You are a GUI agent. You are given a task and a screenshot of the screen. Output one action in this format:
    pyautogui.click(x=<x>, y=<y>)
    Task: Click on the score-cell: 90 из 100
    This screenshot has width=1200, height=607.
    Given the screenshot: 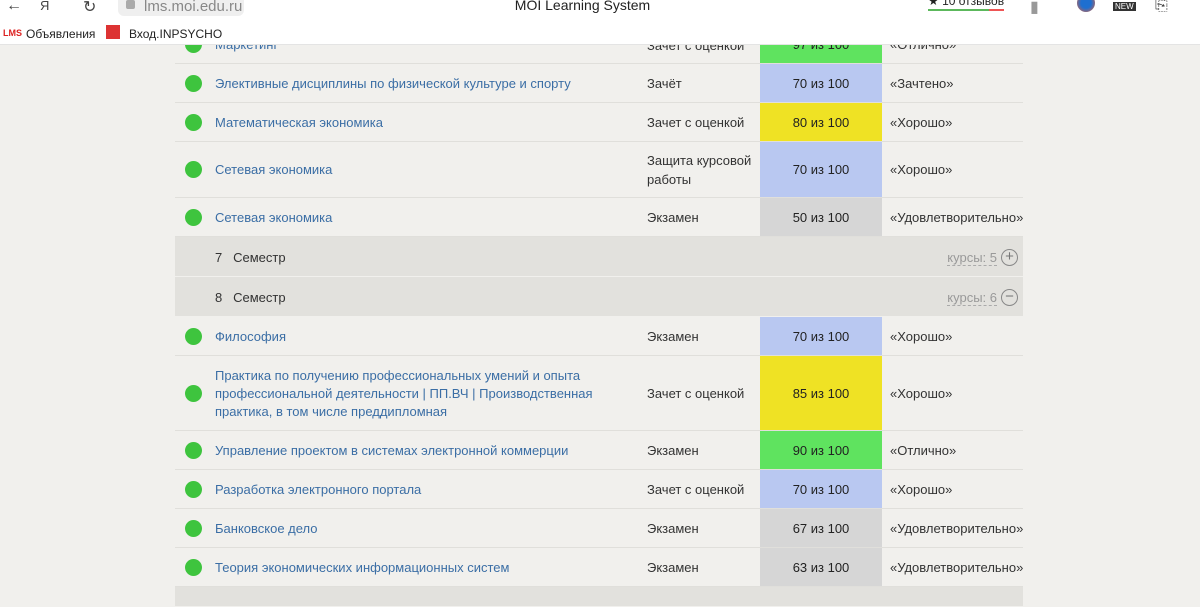 What is the action you would take?
    pyautogui.click(x=821, y=450)
    